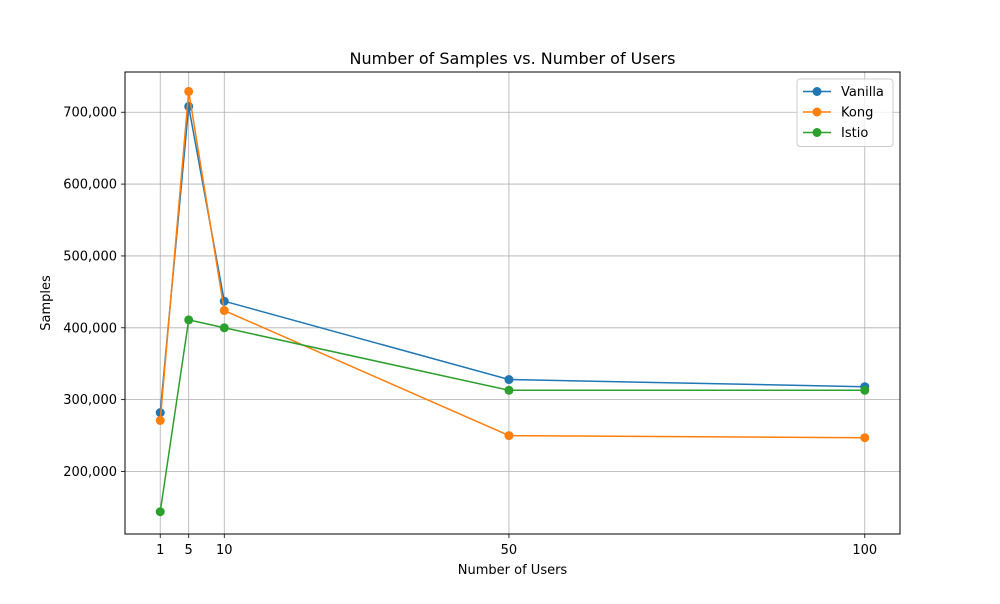 Image resolution: width=1000 pixels, height=604 pixels. Describe the element at coordinates (509, 550) in the screenshot. I see `x-tick-label: 50` at that location.